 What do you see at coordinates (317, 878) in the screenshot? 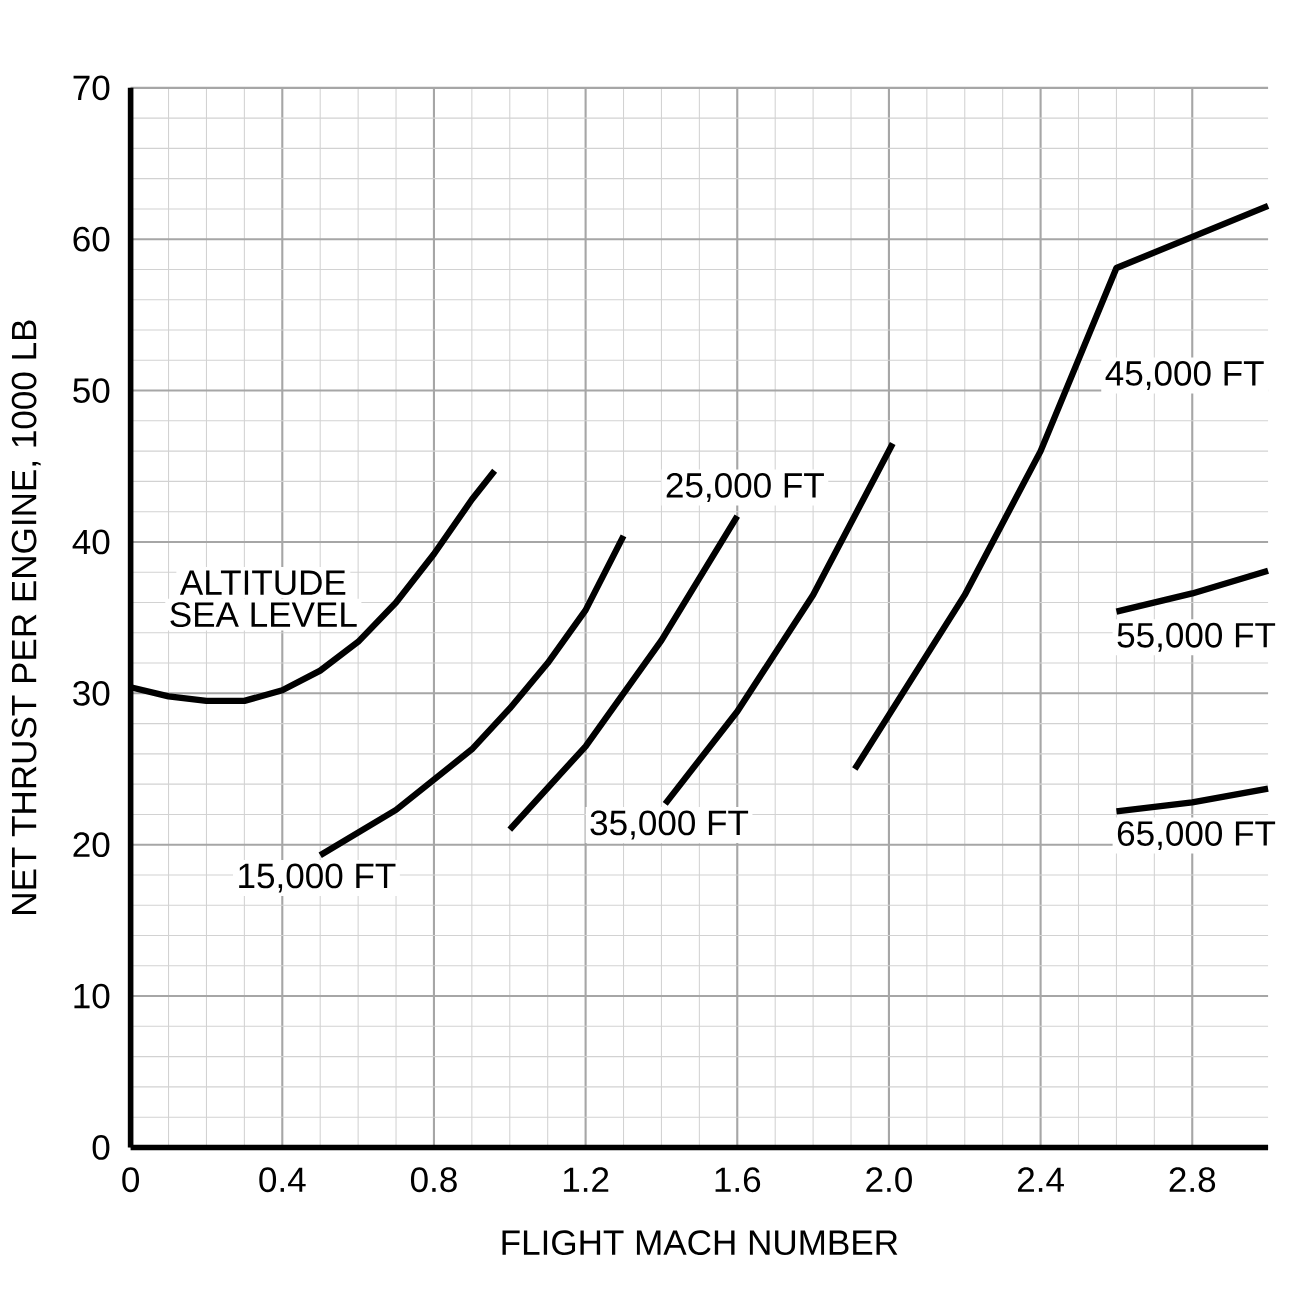
I see `series-label: 15,000 FT` at bounding box center [317, 878].